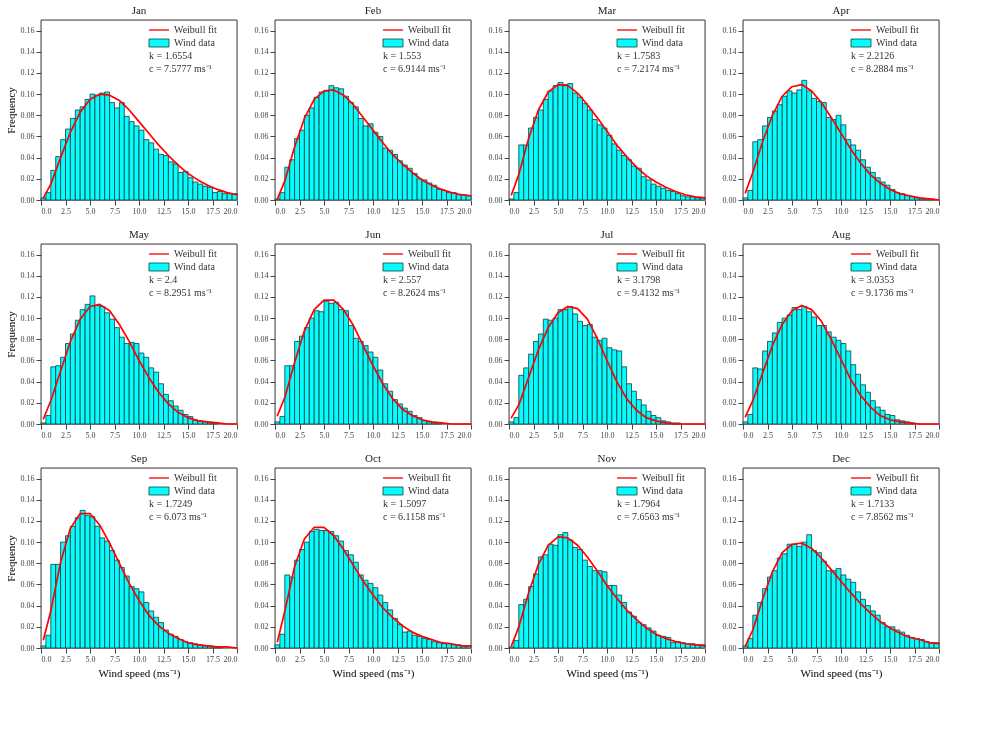 The height and width of the screenshot is (733, 1005). I want to click on annotation: c = 6.9144 ms⁻¹, so click(414, 68).